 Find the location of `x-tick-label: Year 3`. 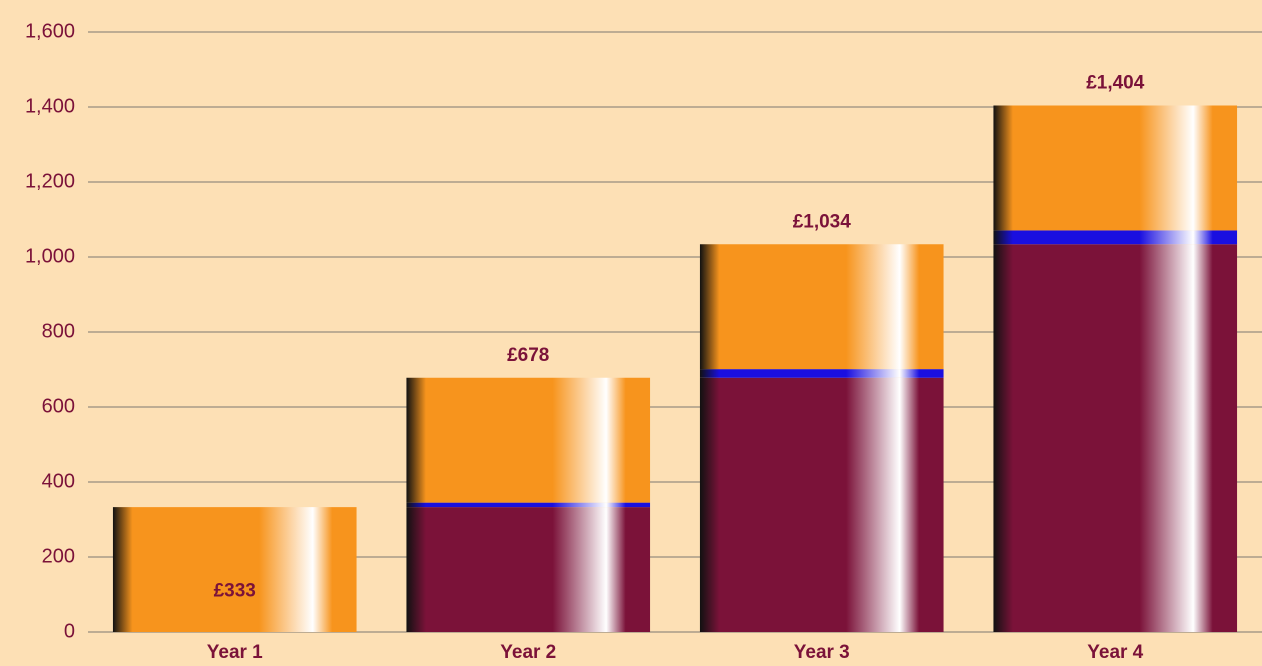

x-tick-label: Year 3 is located at coordinates (822, 651).